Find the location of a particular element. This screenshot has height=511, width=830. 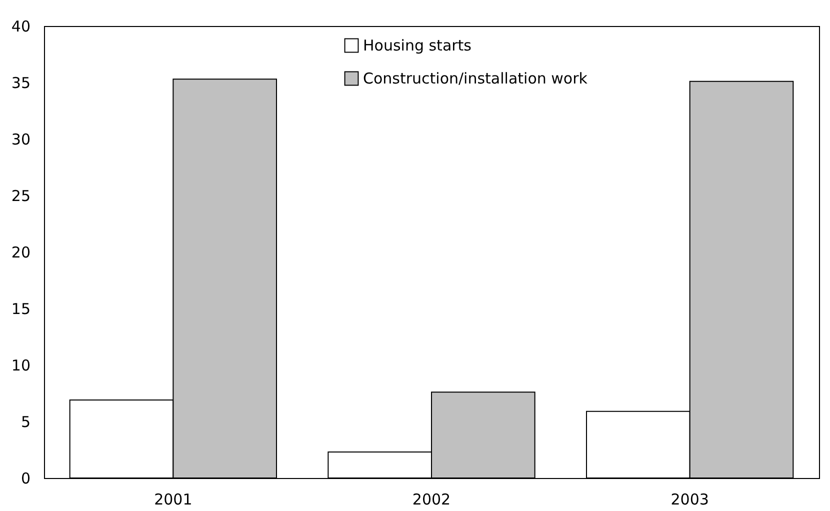

y-tick-label: 0 is located at coordinates (25, 479).